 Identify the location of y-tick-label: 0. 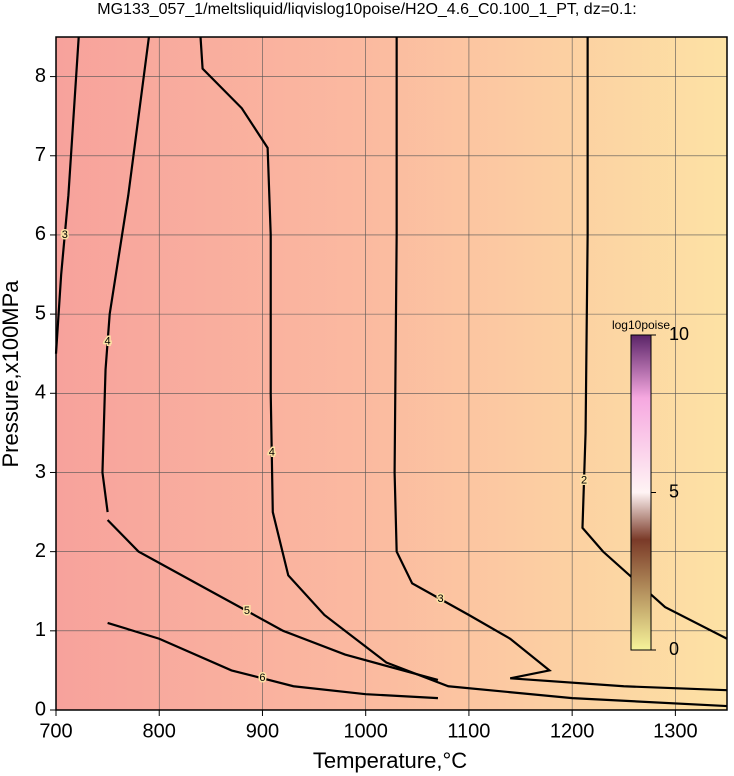
(40, 709).